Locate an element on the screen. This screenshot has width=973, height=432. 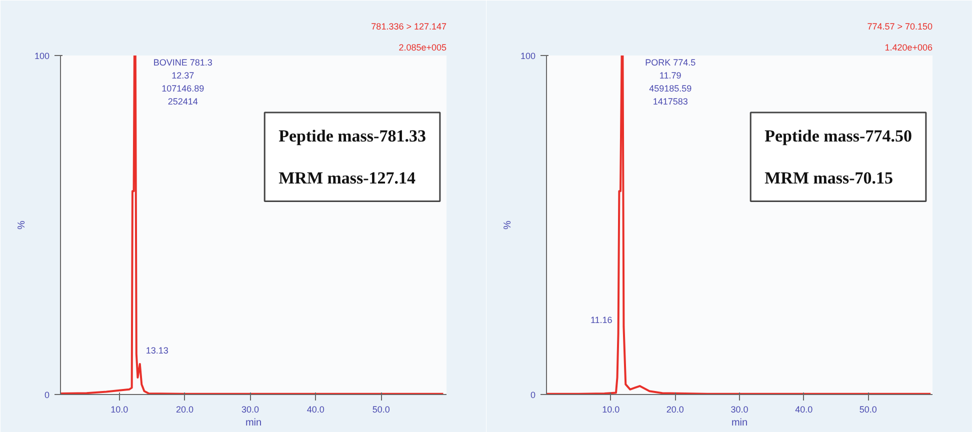
chart-subtitle: 1.420e+006 is located at coordinates (908, 47).